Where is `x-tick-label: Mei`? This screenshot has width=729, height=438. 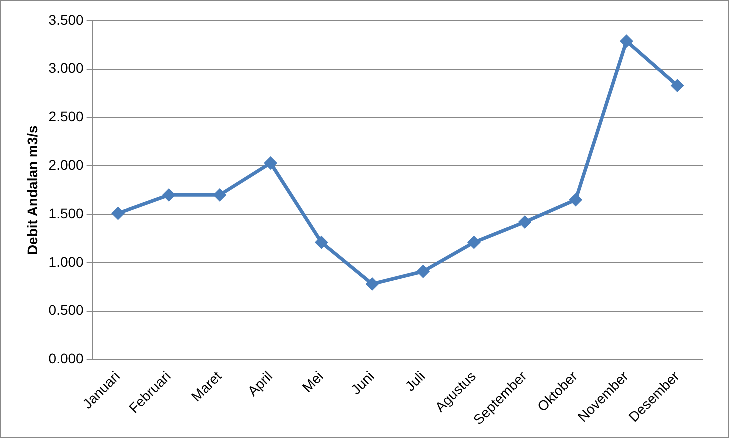 x-tick-label: Mei is located at coordinates (312, 382).